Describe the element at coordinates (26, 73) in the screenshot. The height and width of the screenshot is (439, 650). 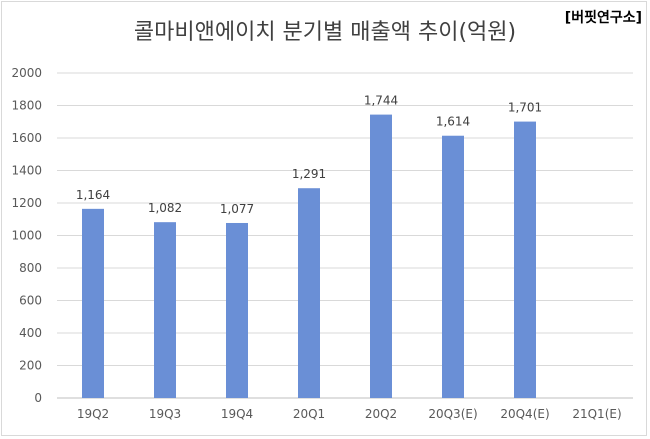
I see `y-tick-label: 2000` at that location.